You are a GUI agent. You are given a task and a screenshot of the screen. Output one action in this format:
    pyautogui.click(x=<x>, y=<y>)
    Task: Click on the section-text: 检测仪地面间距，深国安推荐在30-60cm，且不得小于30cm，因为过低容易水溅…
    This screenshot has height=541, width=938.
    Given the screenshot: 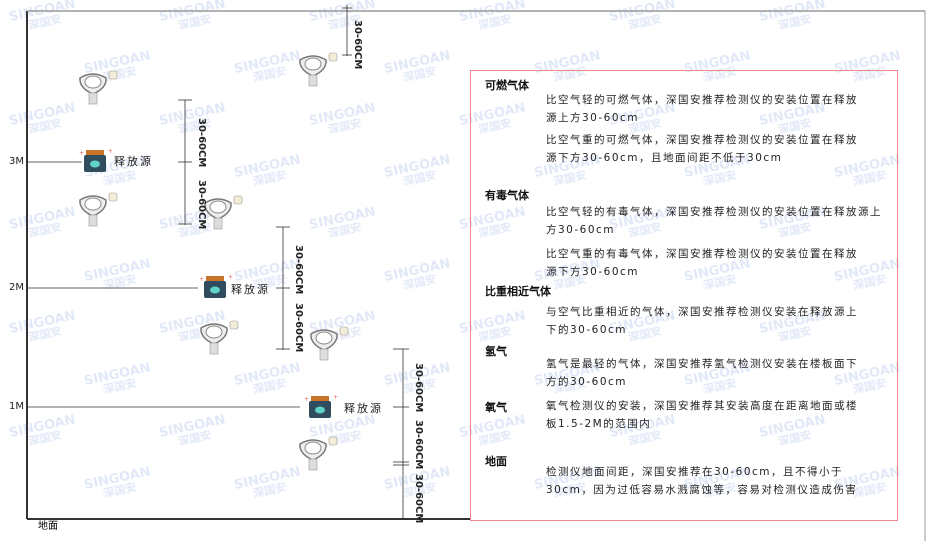 What is the action you would take?
    pyautogui.click(x=702, y=481)
    